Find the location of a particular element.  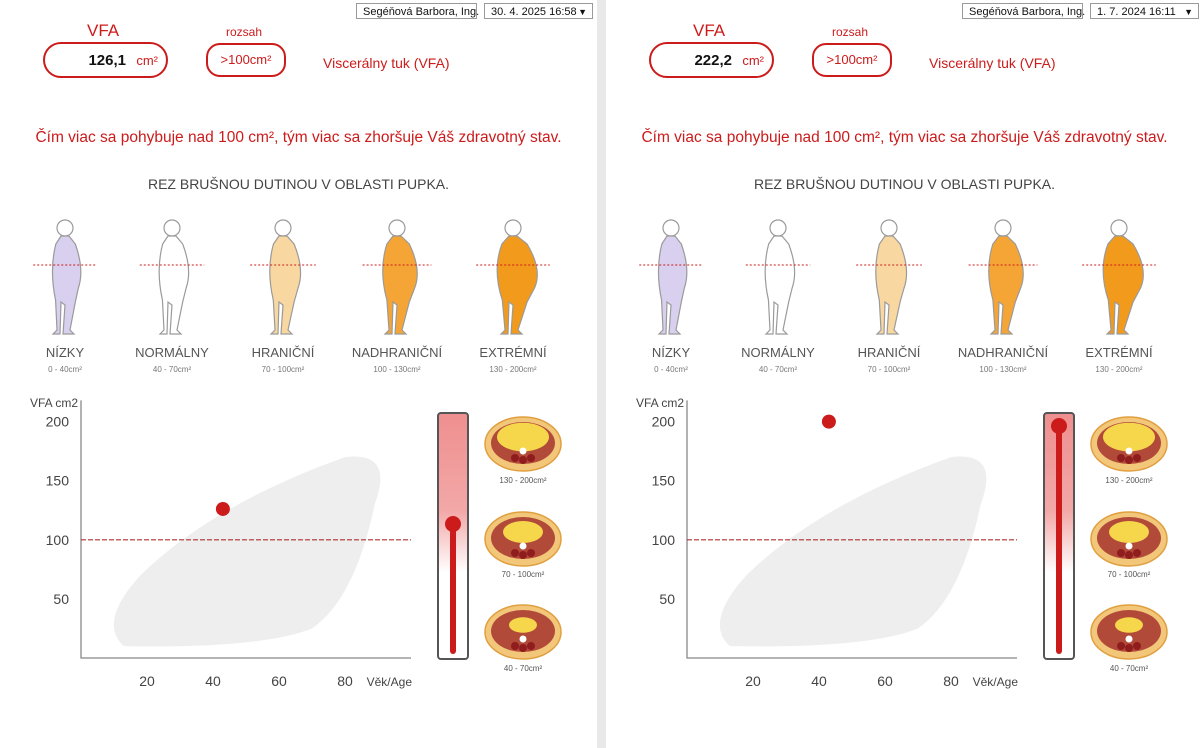

category-name: HRANIČNÍ is located at coordinates (889, 352).